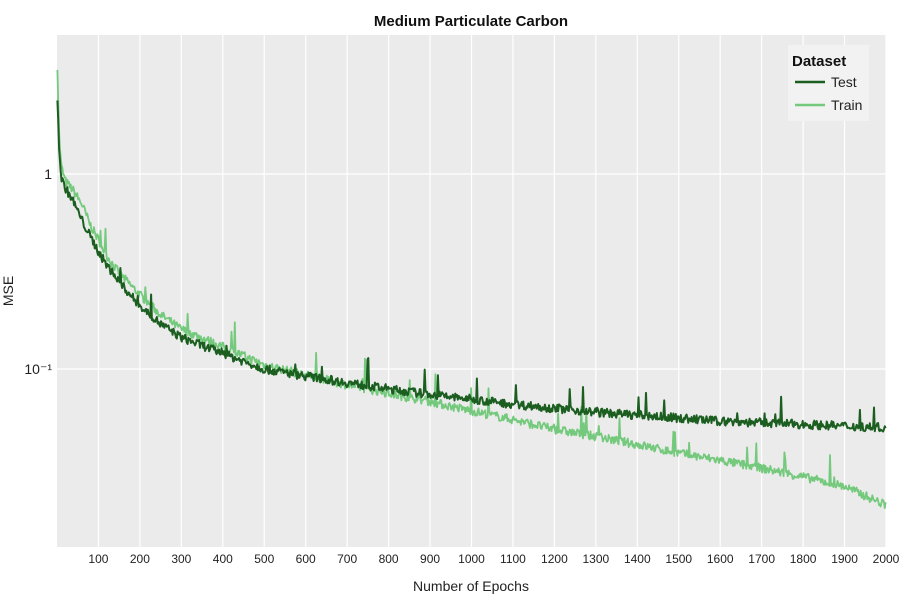 This screenshot has width=900, height=600. I want to click on x-tick-label: 600, so click(306, 559).